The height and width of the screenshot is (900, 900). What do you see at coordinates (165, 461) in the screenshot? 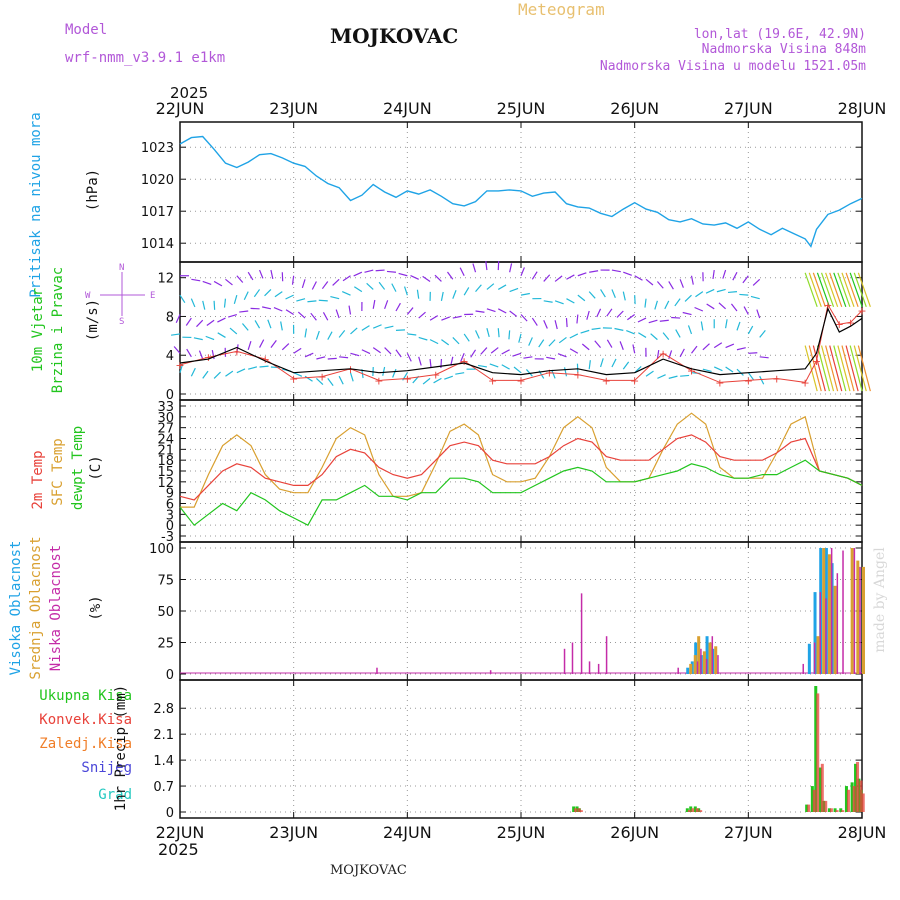
I see `ytick-2-7: 18` at bounding box center [165, 461].